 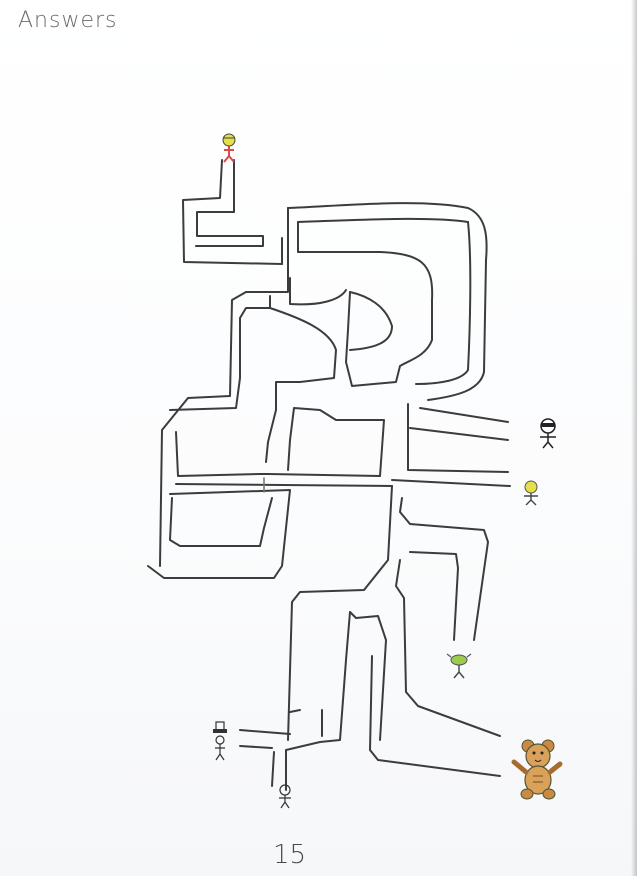 What do you see at coordinates (220, 741) in the screenshot?
I see `hat-character` at bounding box center [220, 741].